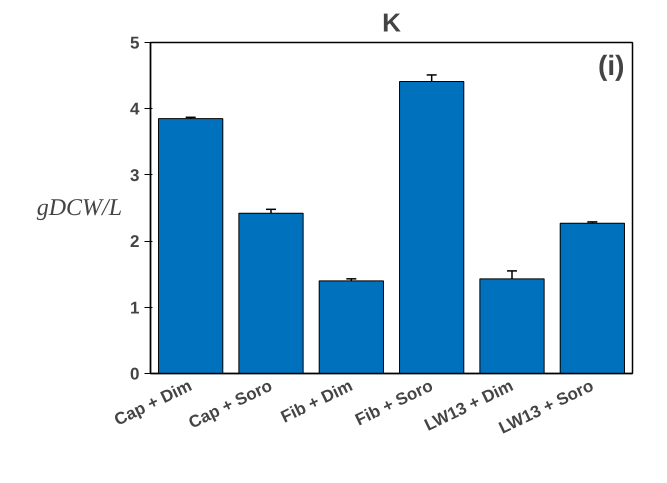 The image size is (667, 483). I want to click on annotation: (i), so click(611, 66).